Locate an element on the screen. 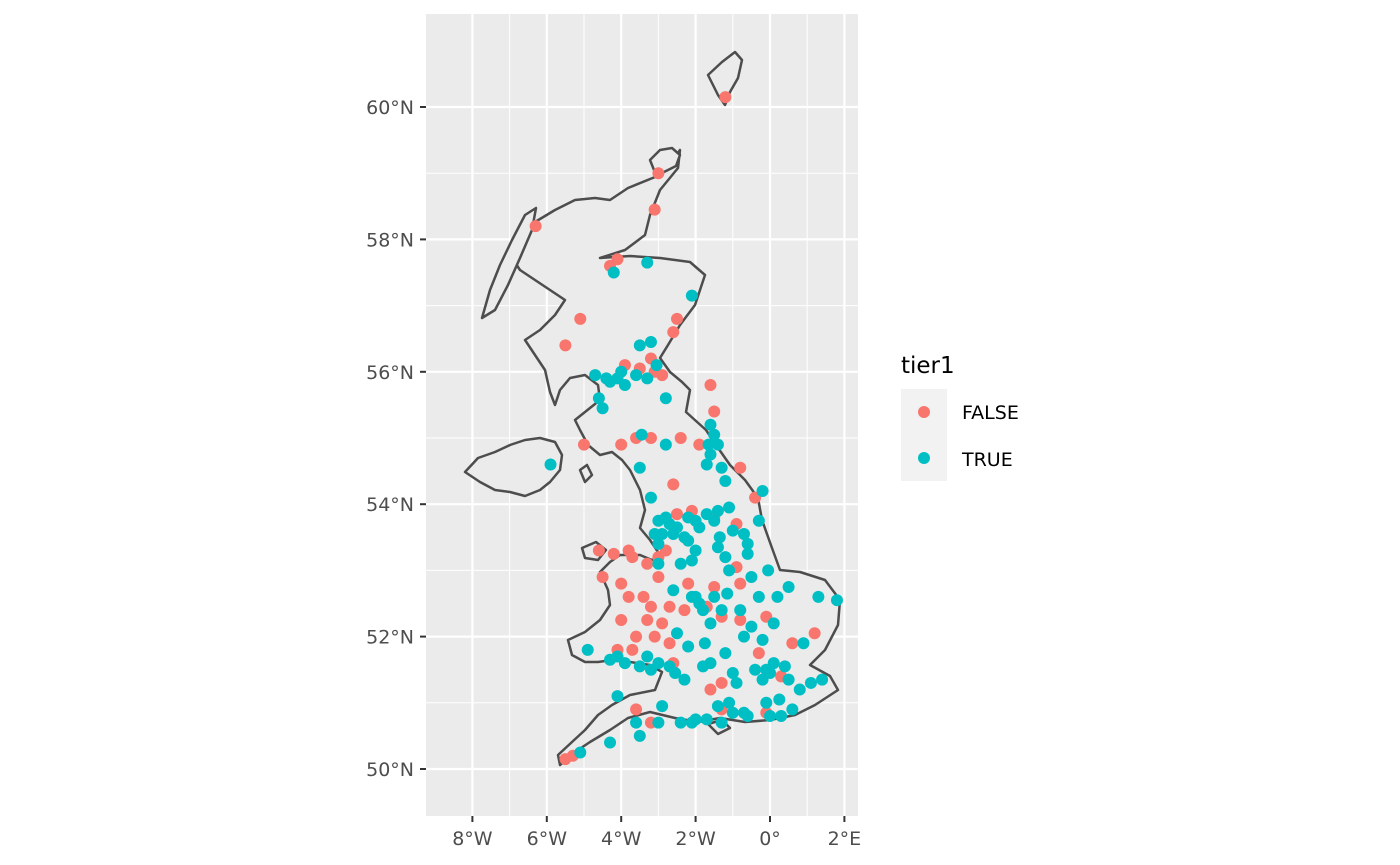  x-axis: 8°W 6°W 4°W 2°W 0° 2°E is located at coordinates (656, 833).